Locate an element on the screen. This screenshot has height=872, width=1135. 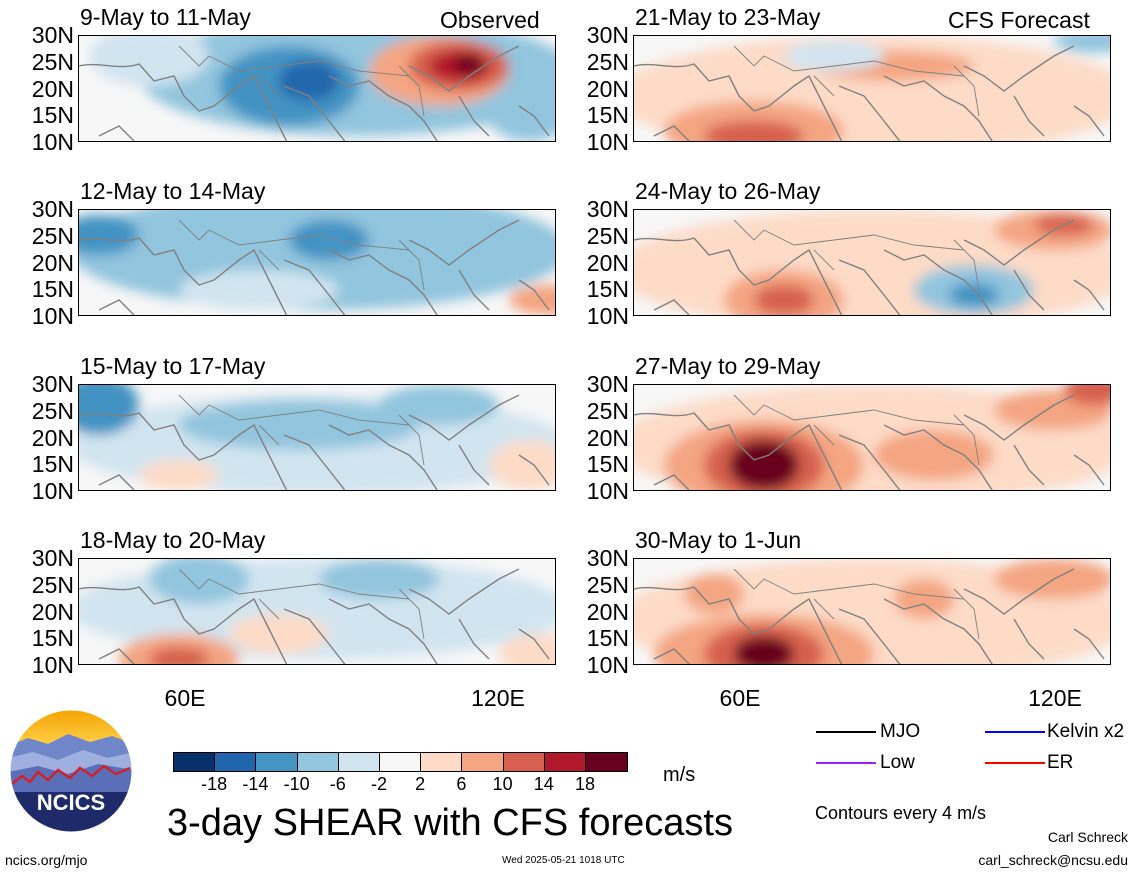
colorbar is located at coordinates (401, 762).